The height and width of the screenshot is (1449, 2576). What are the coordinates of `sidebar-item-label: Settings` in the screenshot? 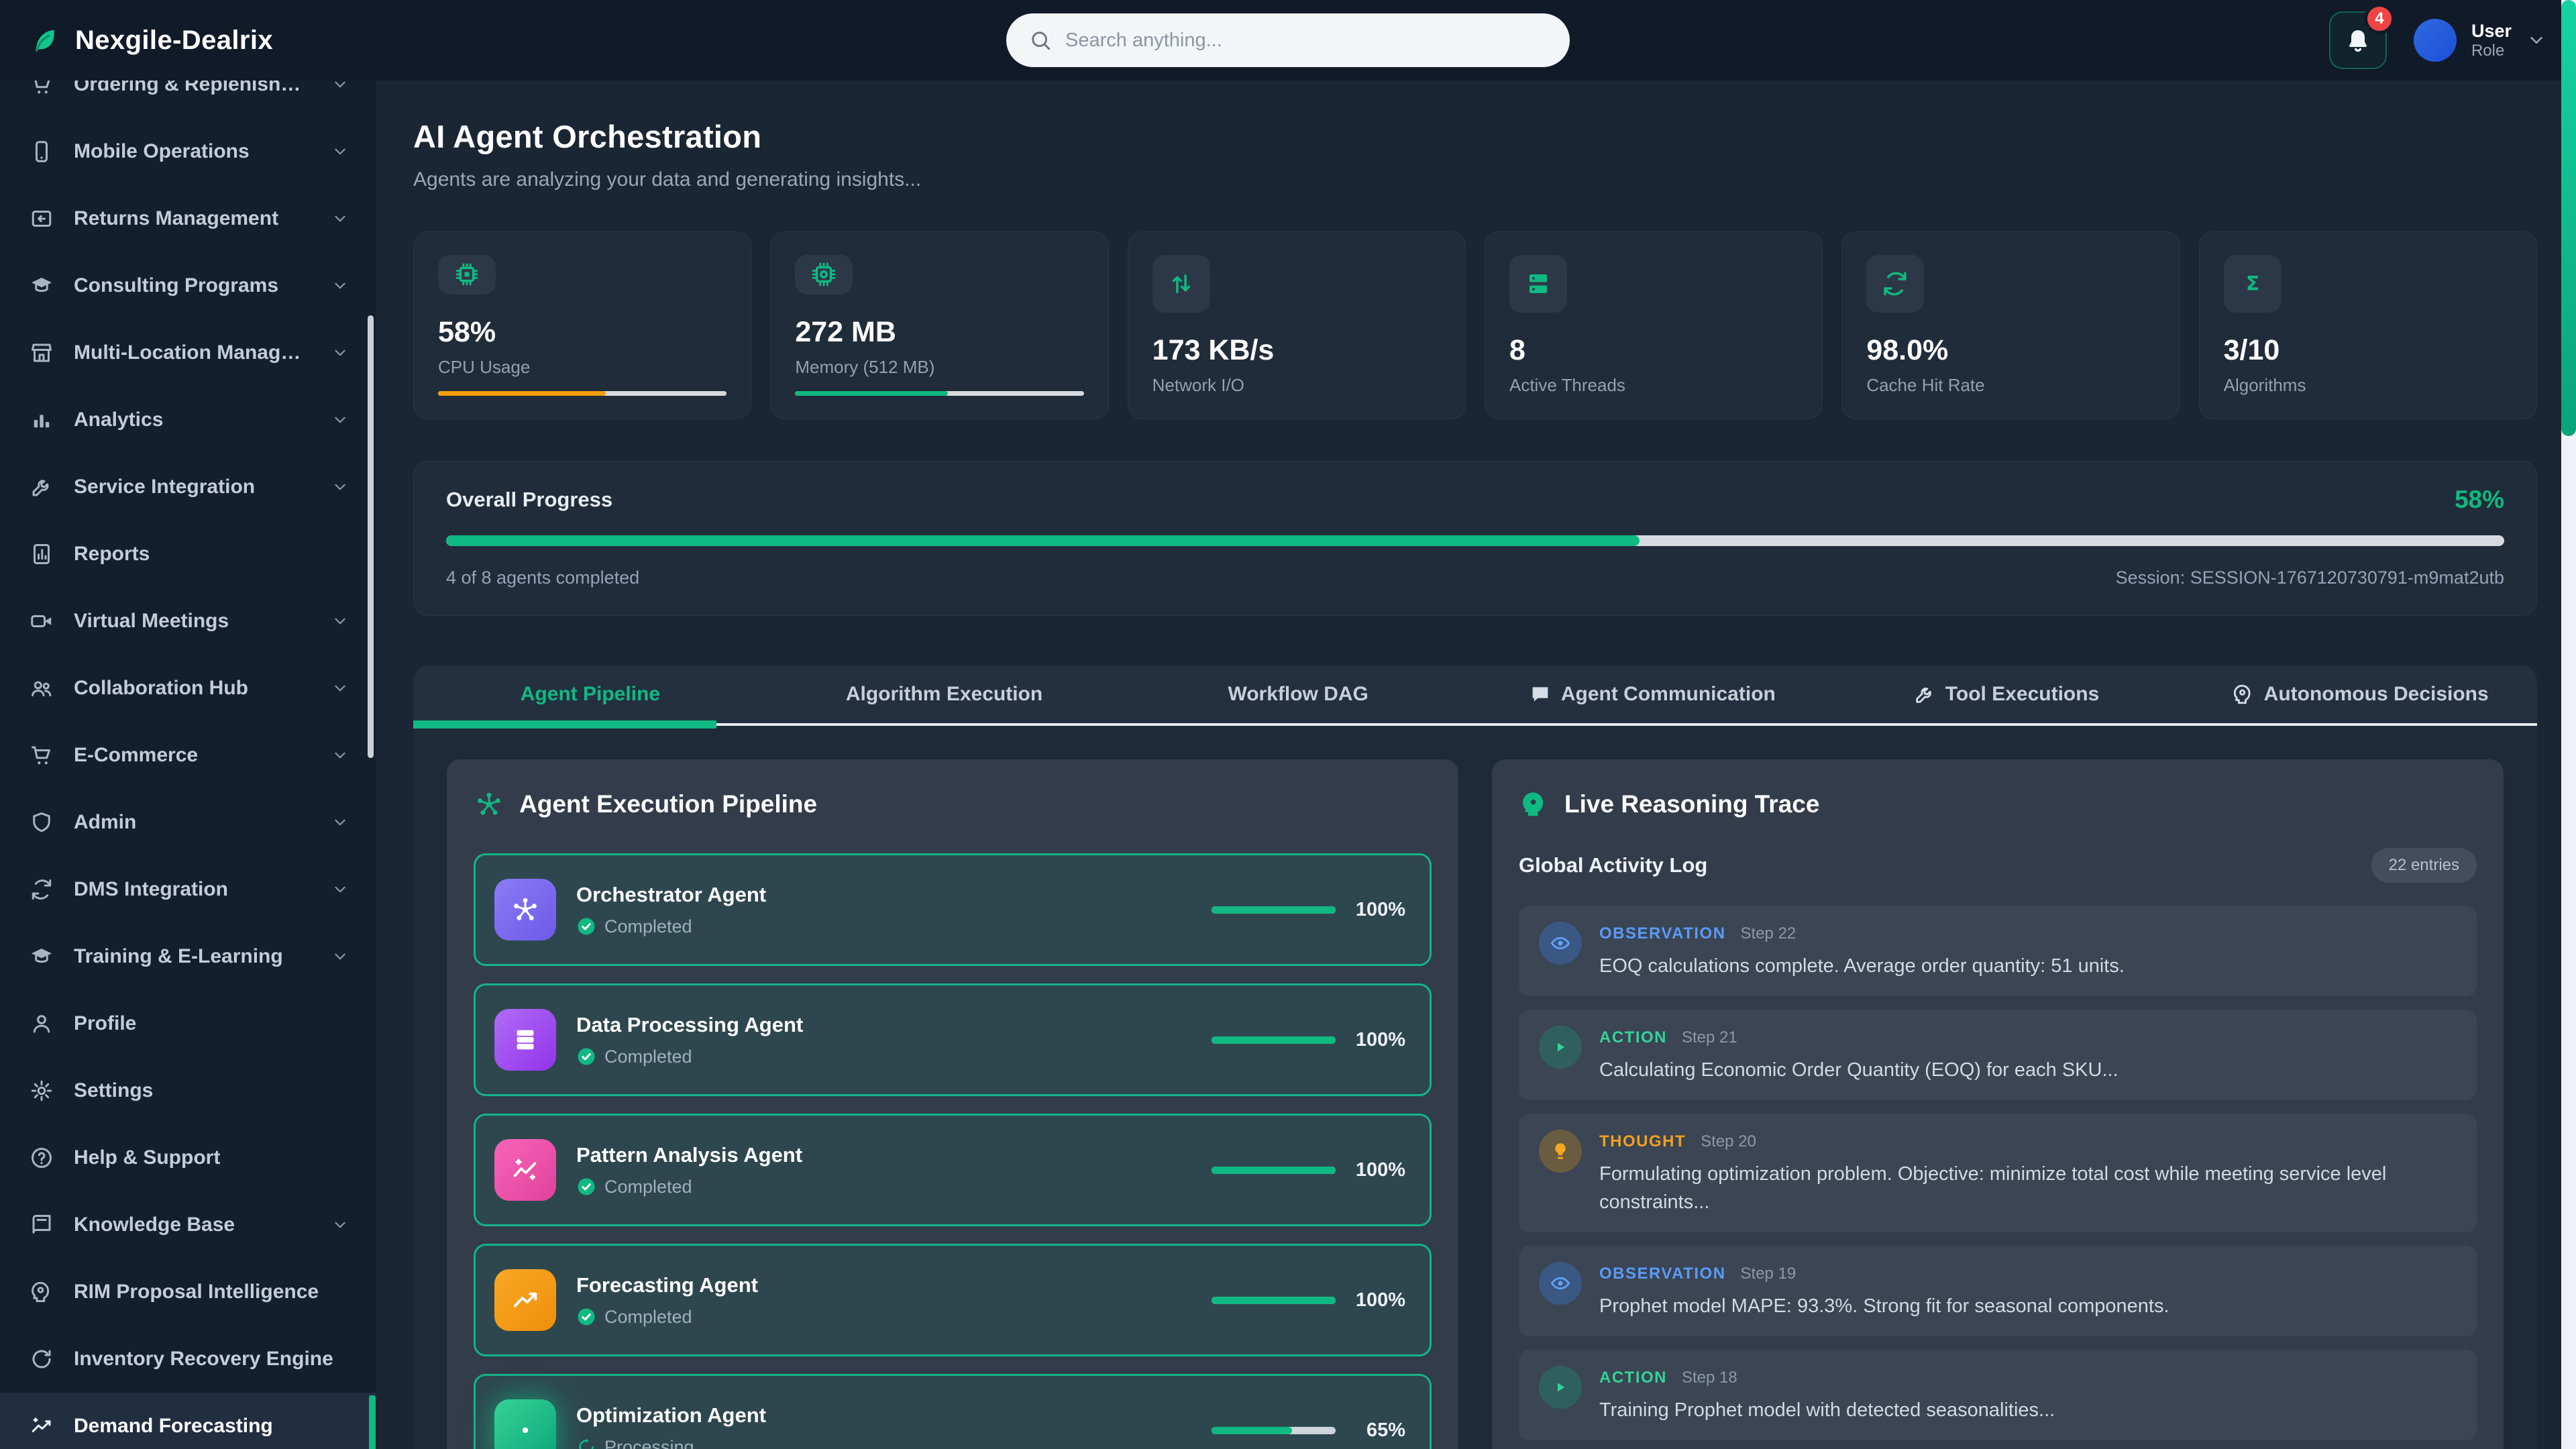 It's located at (114, 1090).